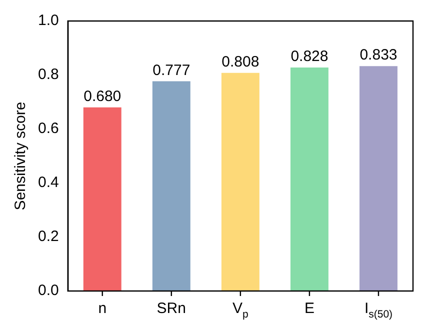  I want to click on x-tick-label: SRn, so click(171, 308).